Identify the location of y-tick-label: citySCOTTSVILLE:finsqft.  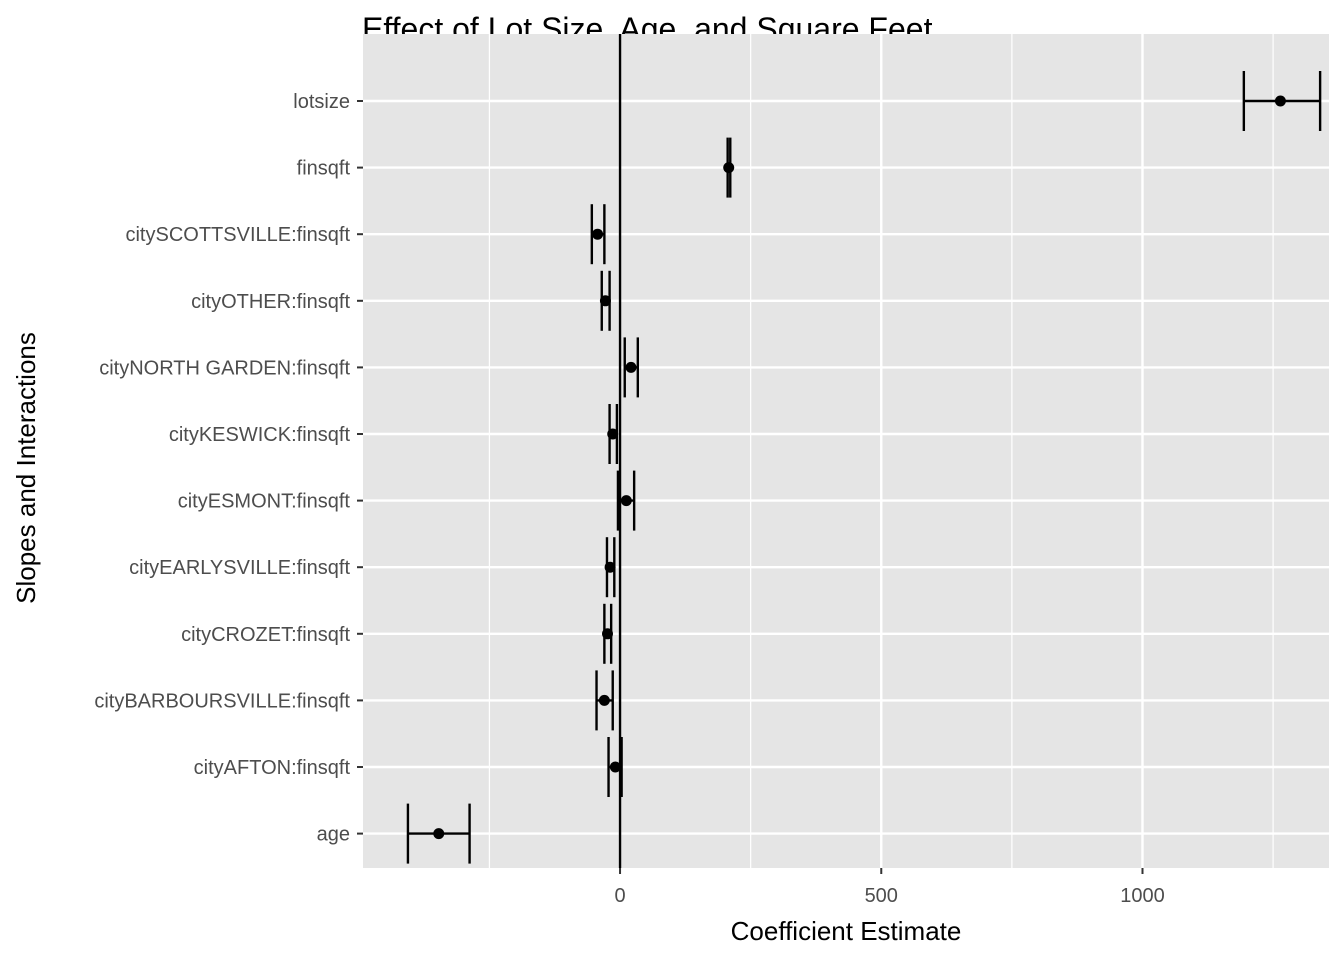
(237, 235).